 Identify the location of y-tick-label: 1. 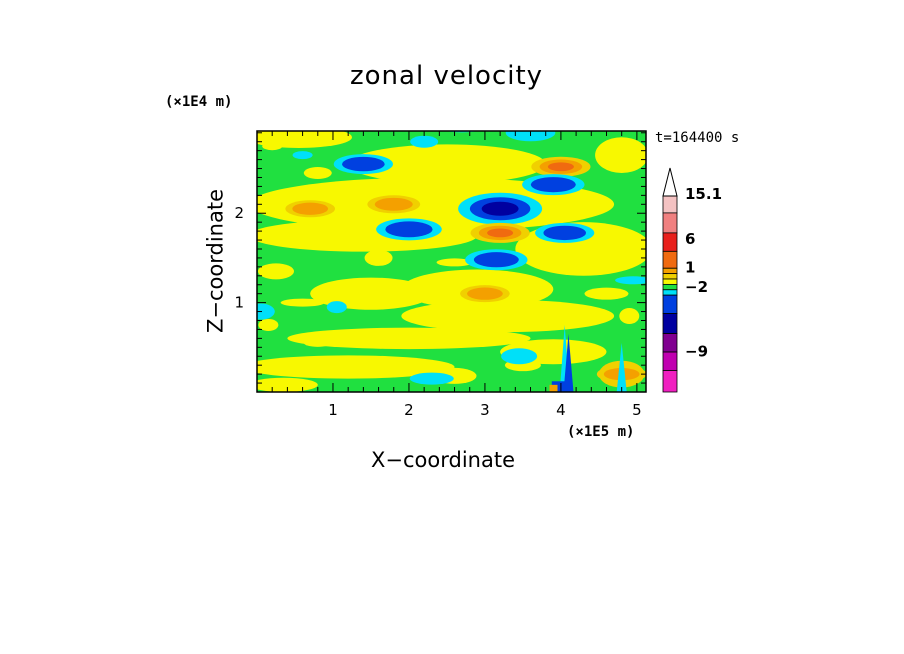
(239, 303).